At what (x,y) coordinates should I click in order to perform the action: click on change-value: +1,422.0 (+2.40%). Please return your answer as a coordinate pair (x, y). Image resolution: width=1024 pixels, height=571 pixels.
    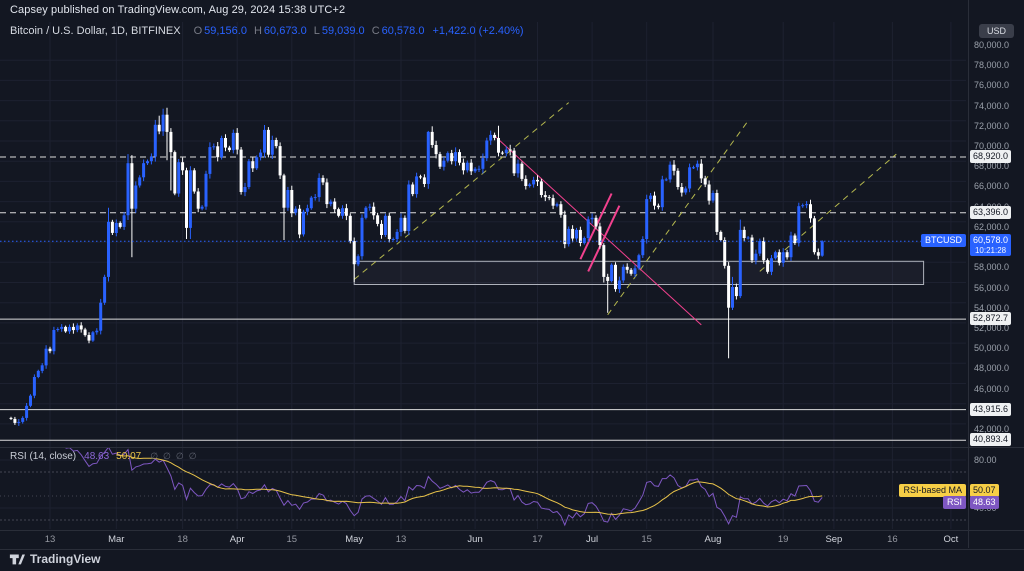
    Looking at the image, I should click on (478, 31).